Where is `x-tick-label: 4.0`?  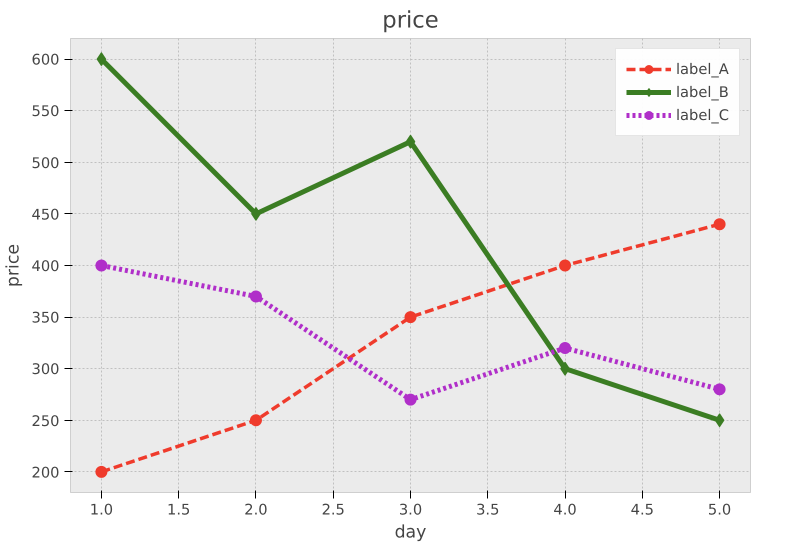 x-tick-label: 4.0 is located at coordinates (565, 510).